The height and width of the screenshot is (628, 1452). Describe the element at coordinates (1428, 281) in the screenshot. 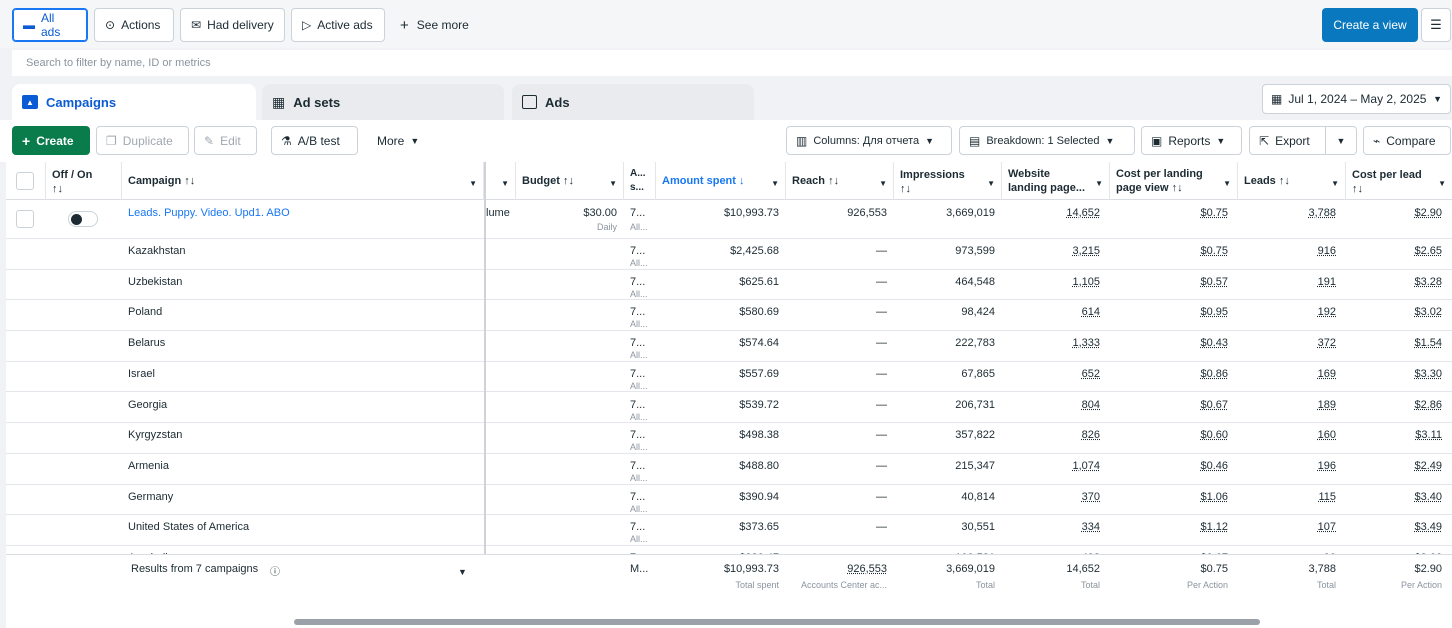

I see `row-cost-per-lead: $3.28` at that location.